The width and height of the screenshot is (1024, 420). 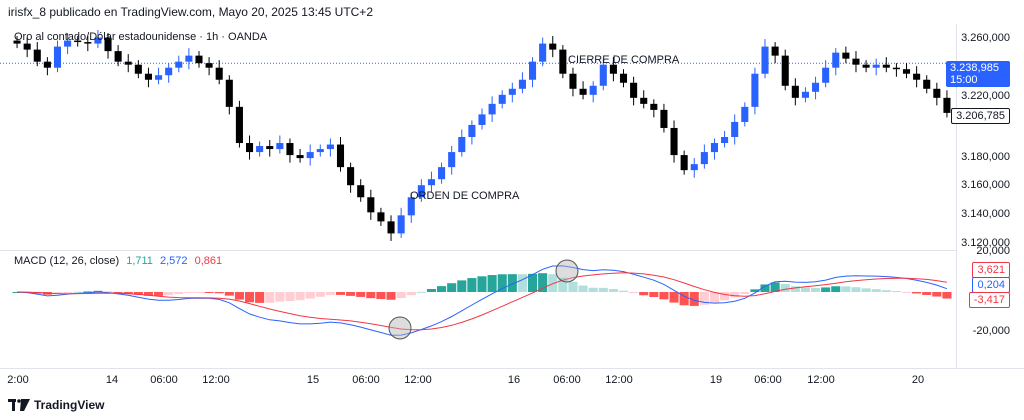 I want to click on price-tick: 3.140,000, so click(x=985, y=214).